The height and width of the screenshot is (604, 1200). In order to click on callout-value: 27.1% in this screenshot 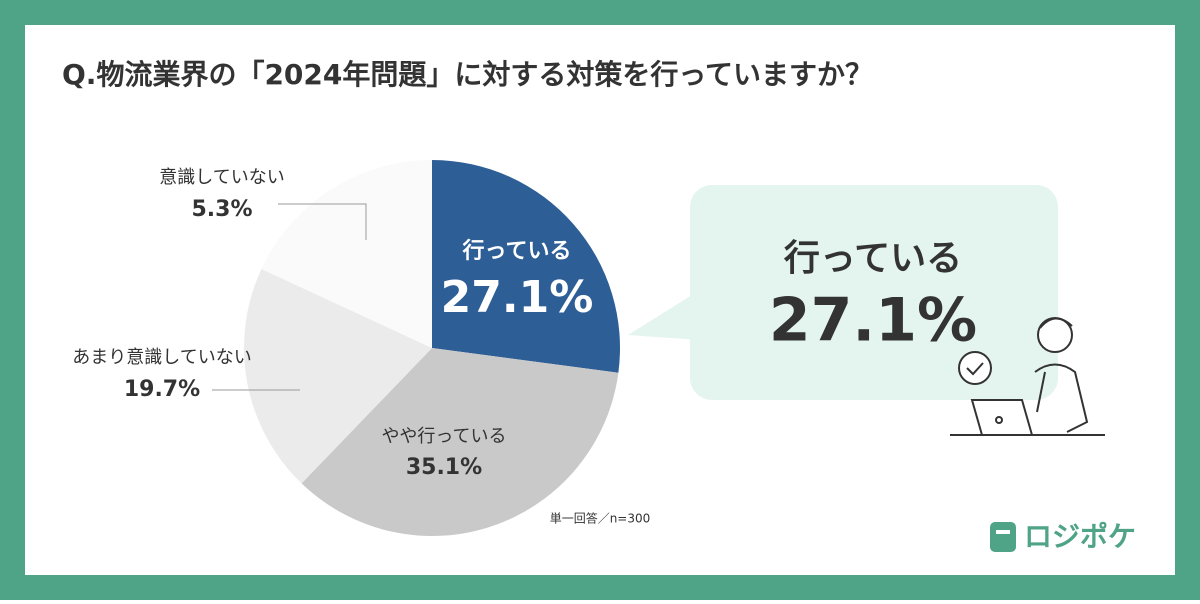, I will do `click(873, 321)`.